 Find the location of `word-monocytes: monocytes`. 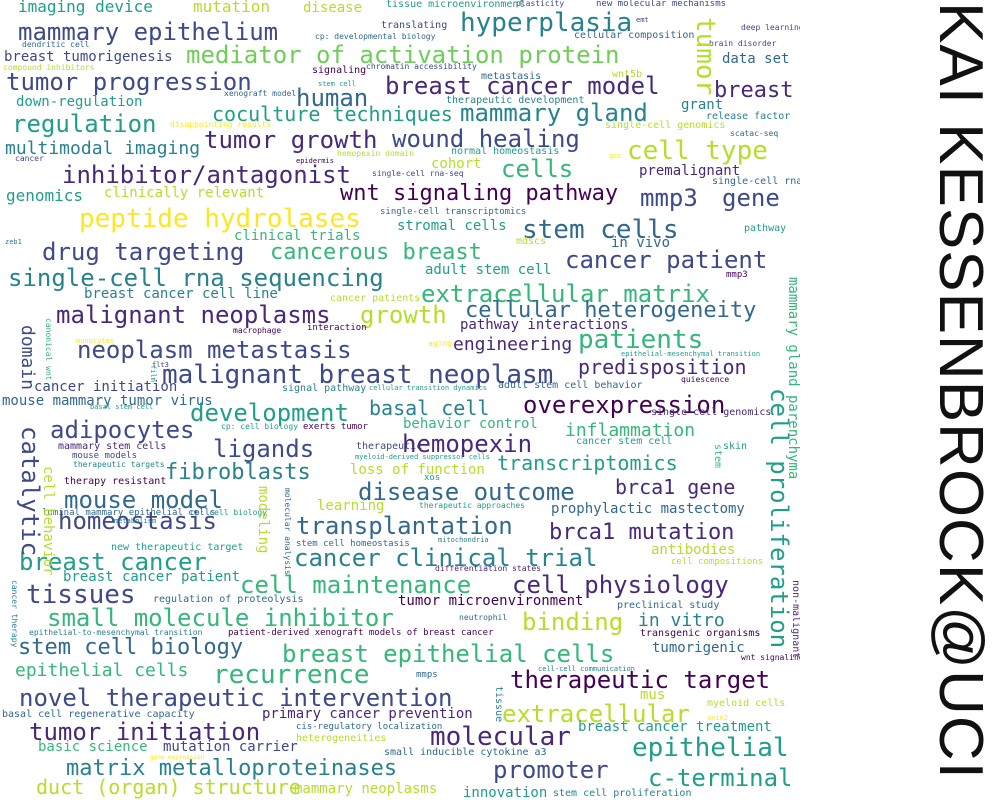

word-monocytes: monocytes is located at coordinates (95, 341).